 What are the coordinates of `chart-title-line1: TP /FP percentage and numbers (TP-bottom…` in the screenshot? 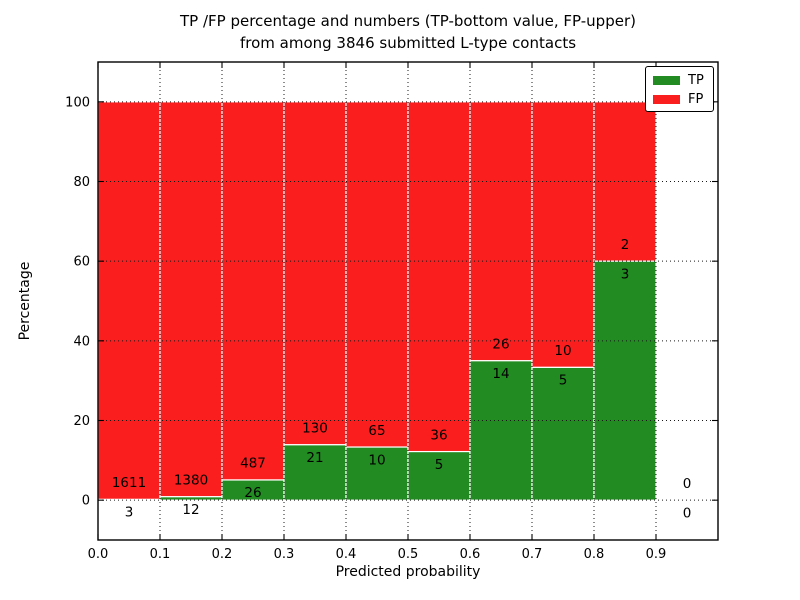 It's located at (408, 21).